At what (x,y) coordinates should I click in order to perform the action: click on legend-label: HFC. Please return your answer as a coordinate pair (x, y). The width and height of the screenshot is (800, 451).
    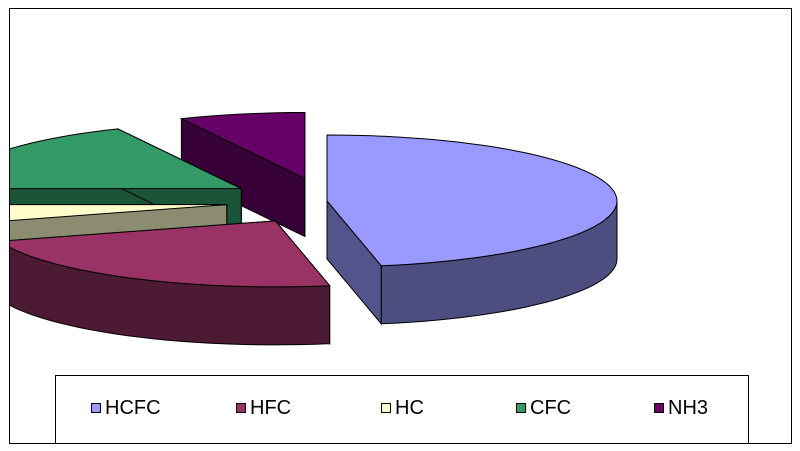
    Looking at the image, I should click on (271, 408).